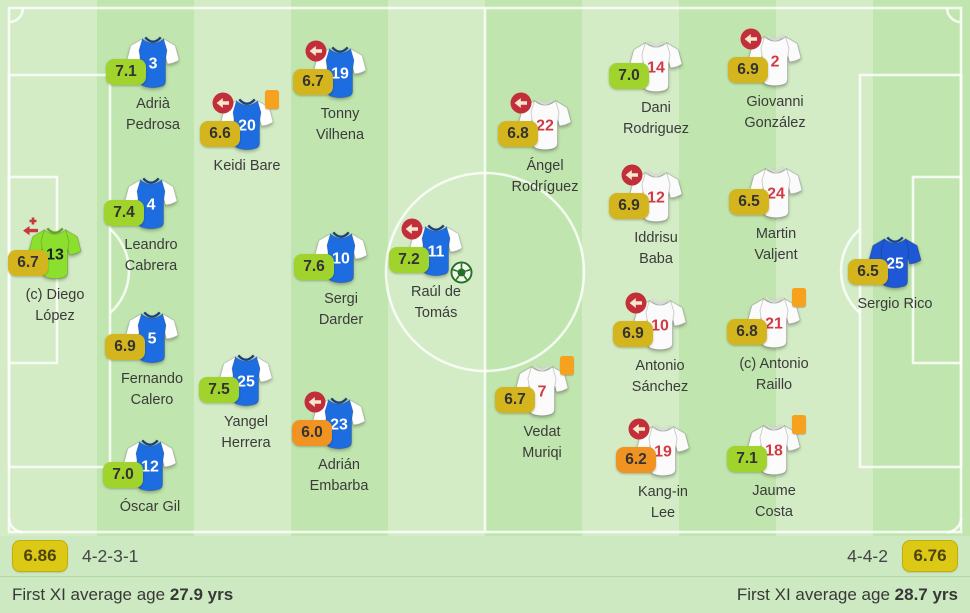  What do you see at coordinates (247, 166) in the screenshot?
I see `player-name: Keidi Bare` at bounding box center [247, 166].